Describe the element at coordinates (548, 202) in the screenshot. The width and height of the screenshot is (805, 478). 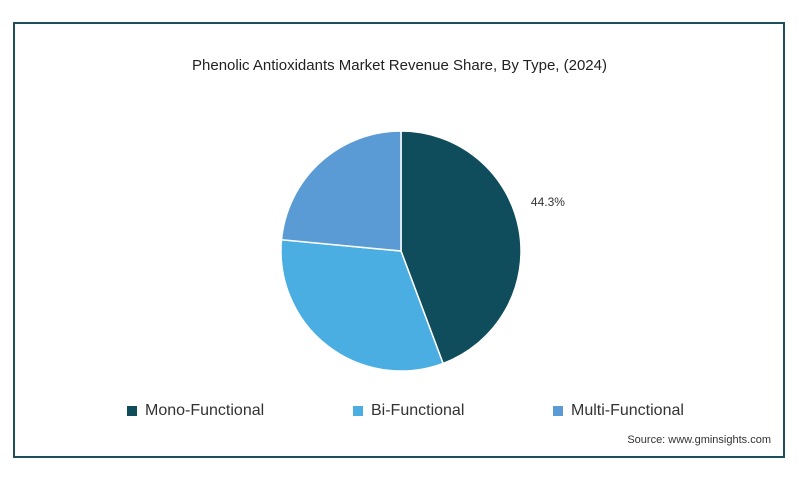
I see `data-label: 44.3%` at that location.